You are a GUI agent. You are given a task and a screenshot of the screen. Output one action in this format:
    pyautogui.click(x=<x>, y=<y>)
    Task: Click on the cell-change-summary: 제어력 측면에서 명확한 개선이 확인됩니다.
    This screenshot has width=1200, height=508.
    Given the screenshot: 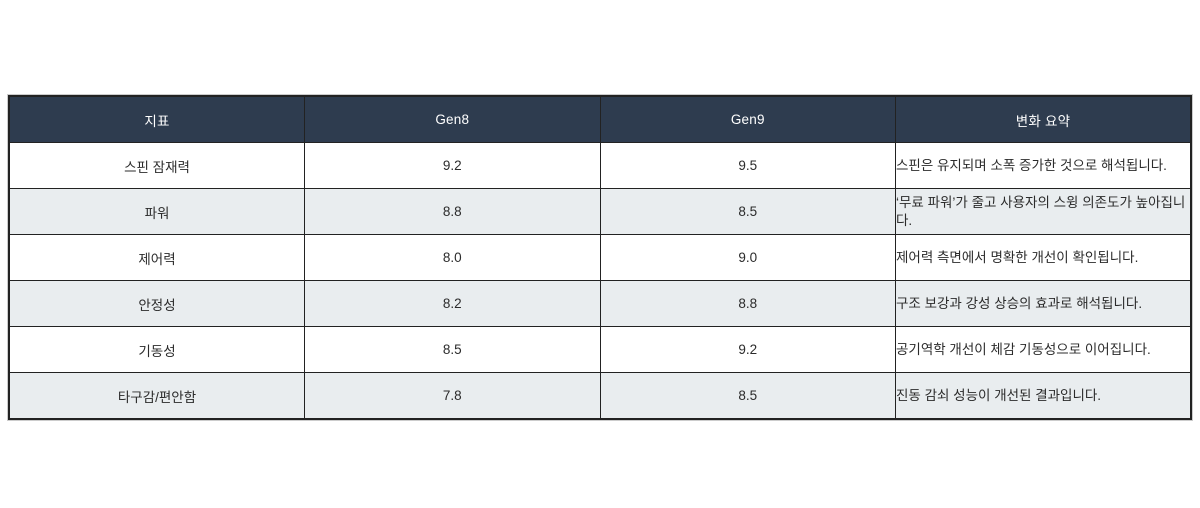 What is the action you would take?
    pyautogui.click(x=1043, y=257)
    